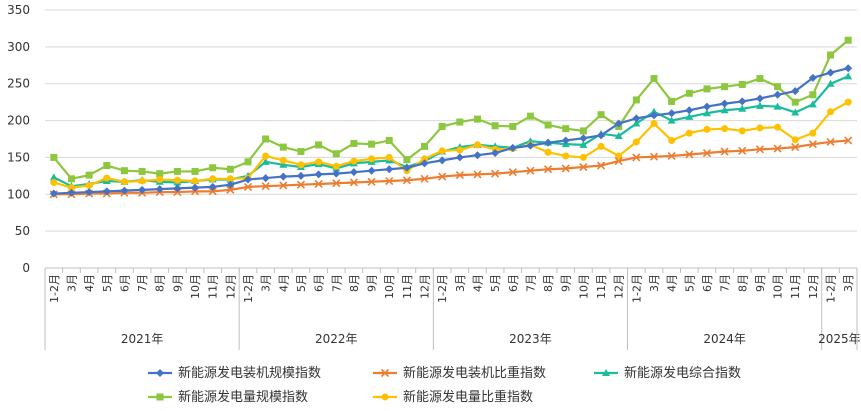  I want to click on x-tick-label: 9月, so click(760, 283).